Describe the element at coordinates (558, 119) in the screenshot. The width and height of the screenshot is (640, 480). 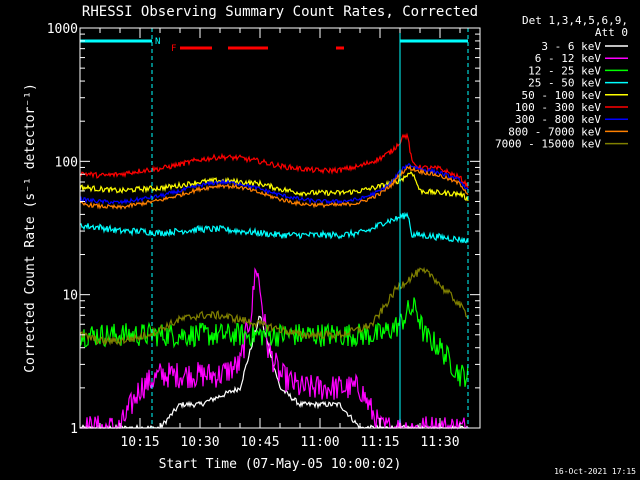
I see `legend-label-7: 300 - 800 keV` at that location.